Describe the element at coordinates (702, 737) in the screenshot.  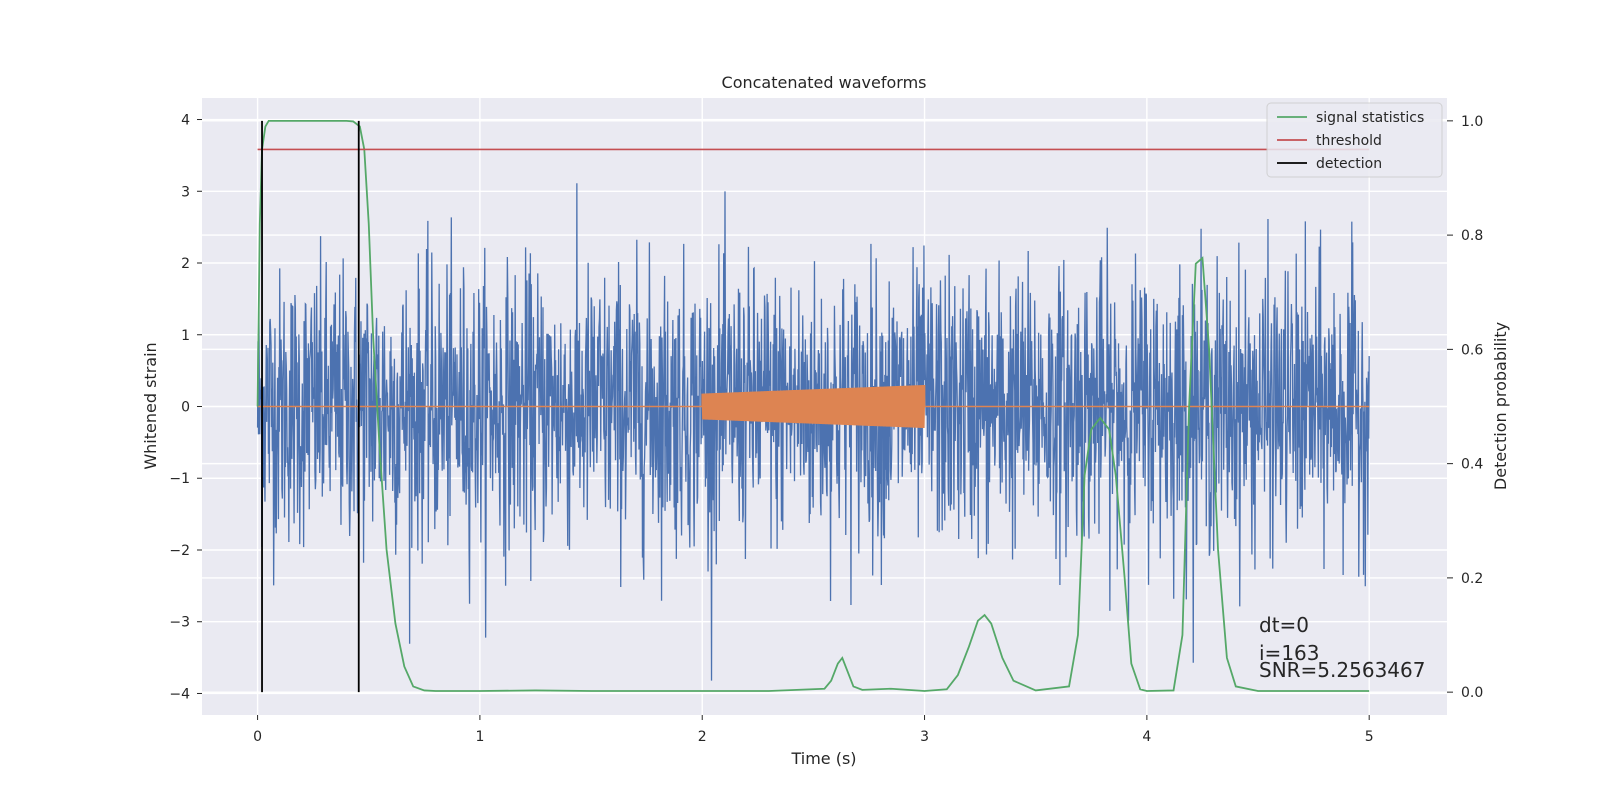
I see `x-tick-label: 2` at that location.